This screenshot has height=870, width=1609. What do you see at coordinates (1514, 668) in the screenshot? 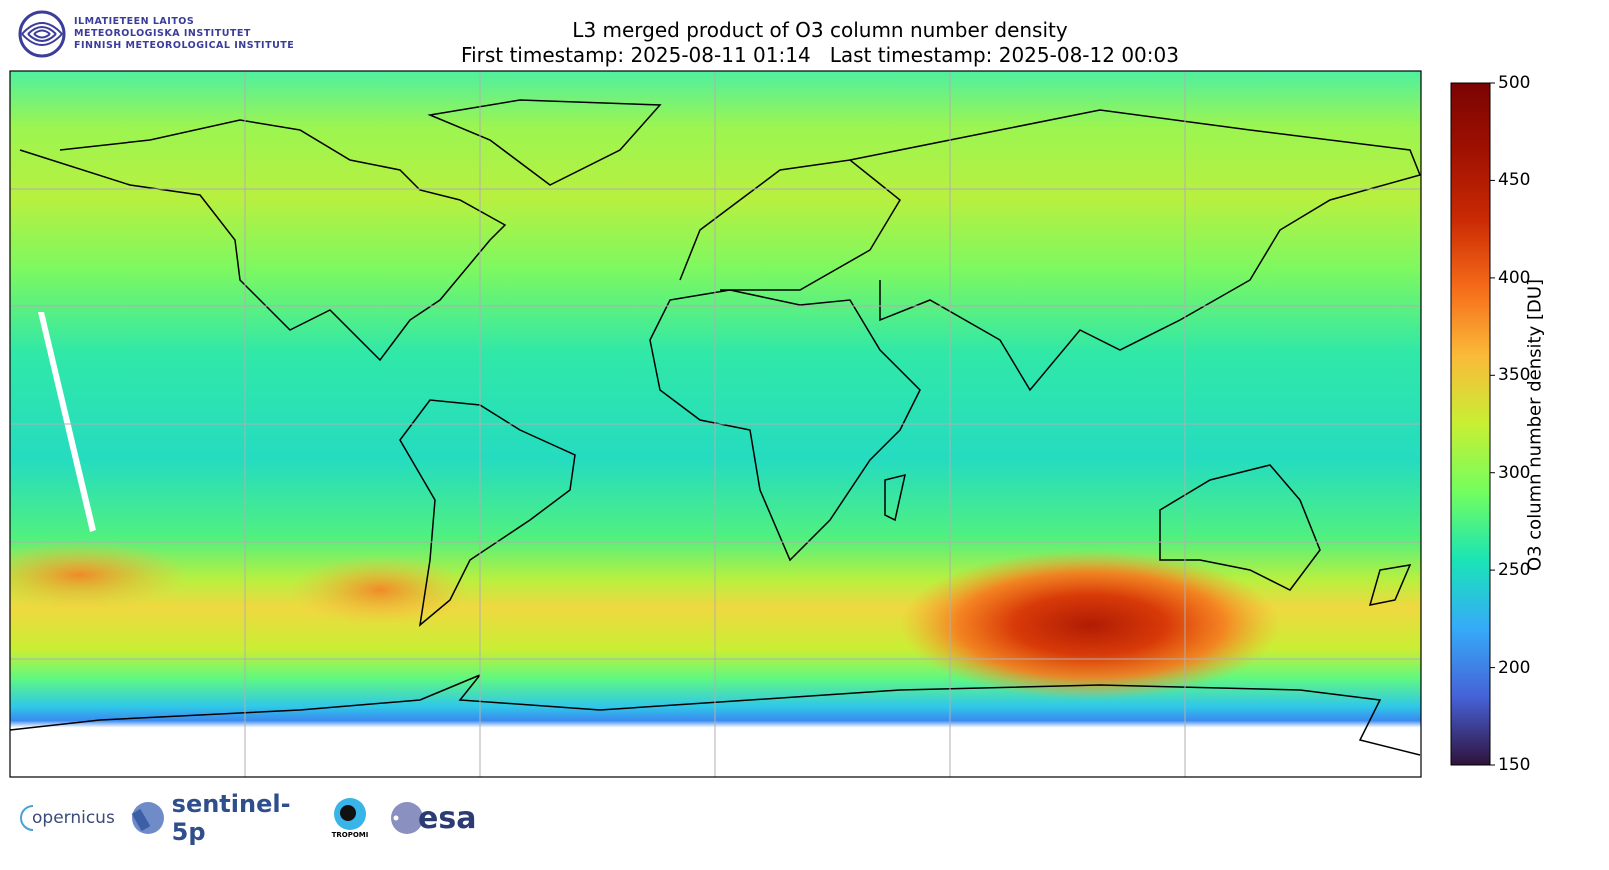
I see `colorbar-tick-label: 200` at bounding box center [1514, 668].